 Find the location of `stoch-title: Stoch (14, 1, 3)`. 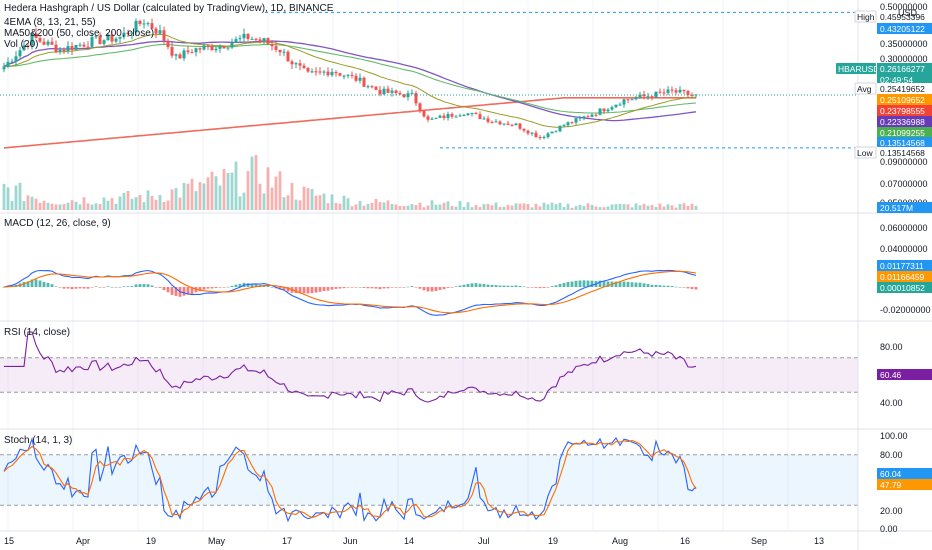

stoch-title: Stoch (14, 1, 3) is located at coordinates (38, 440).